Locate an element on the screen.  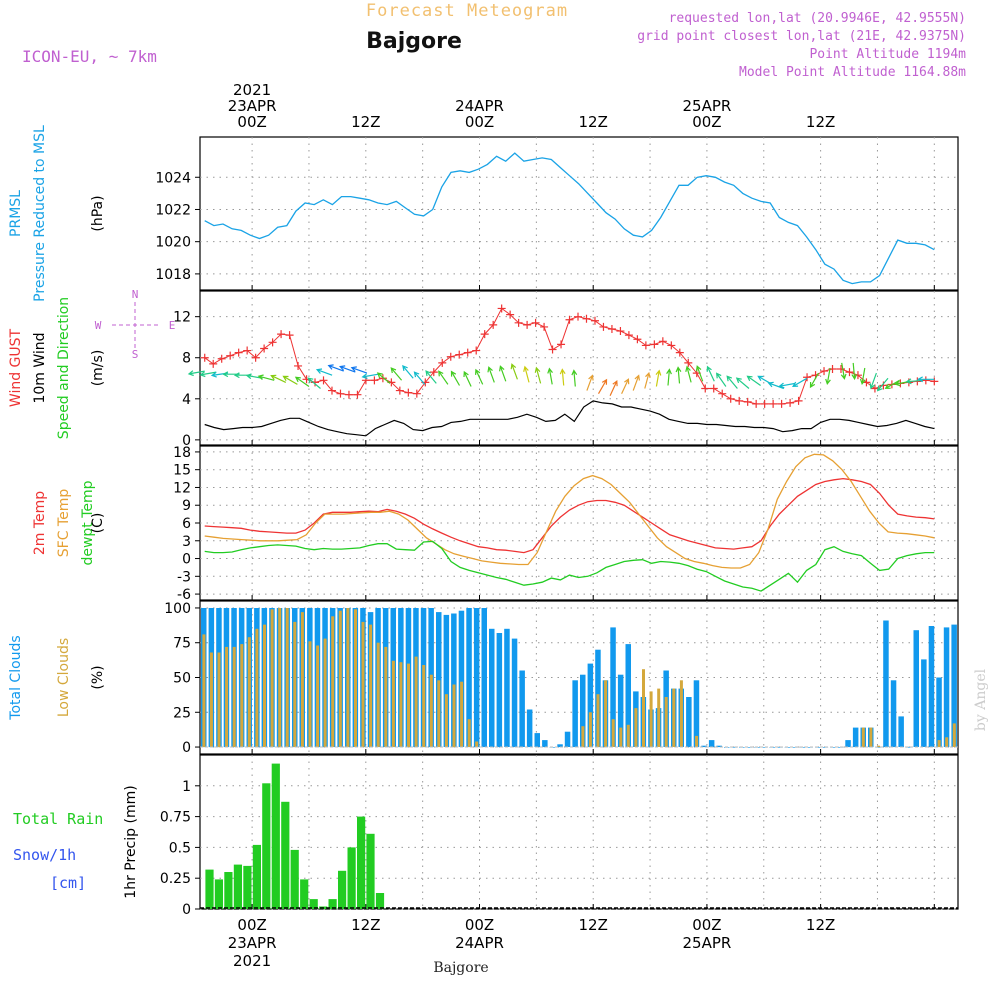
top-time-label: 00Z is located at coordinates (706, 122).